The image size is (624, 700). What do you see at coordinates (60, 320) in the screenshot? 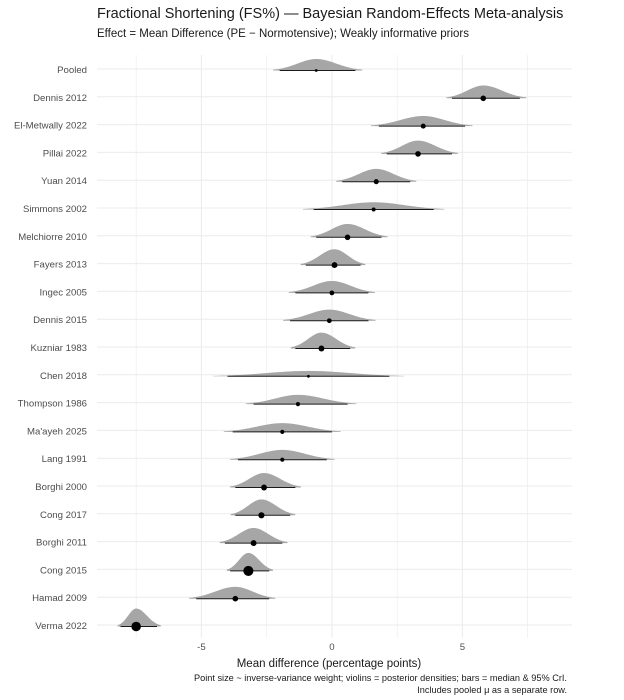
I see `y-label-9: Dennis 2015` at bounding box center [60, 320].